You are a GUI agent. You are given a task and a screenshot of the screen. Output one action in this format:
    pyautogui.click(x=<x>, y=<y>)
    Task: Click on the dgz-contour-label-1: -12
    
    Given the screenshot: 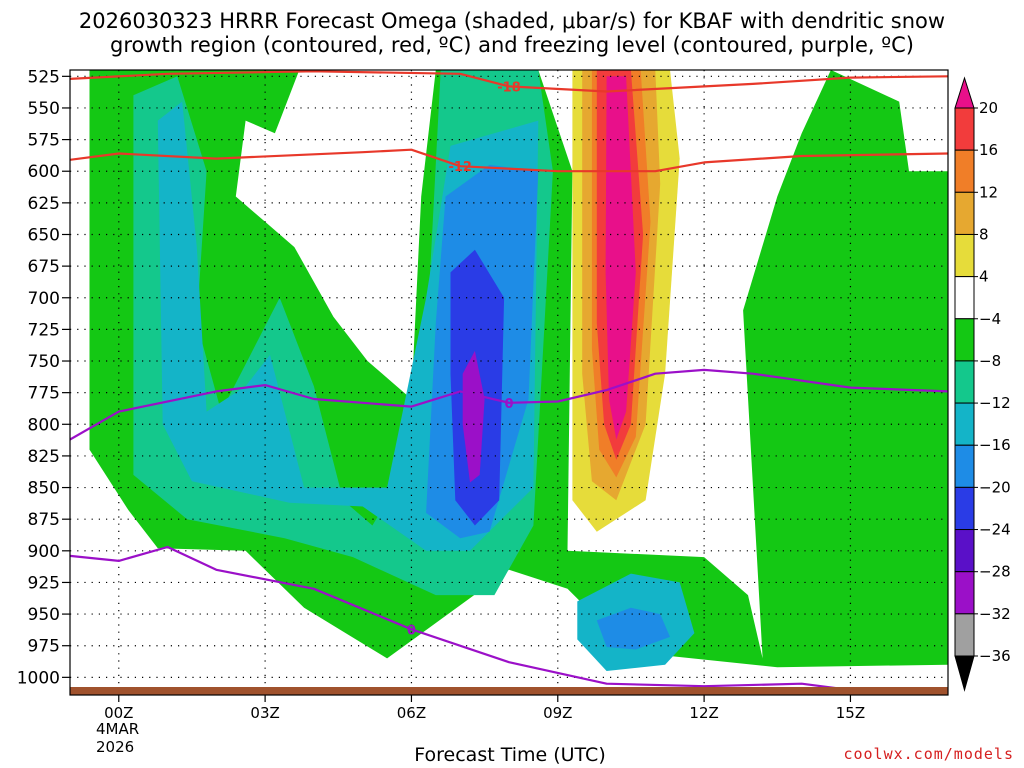 What is the action you would take?
    pyautogui.click(x=460, y=167)
    